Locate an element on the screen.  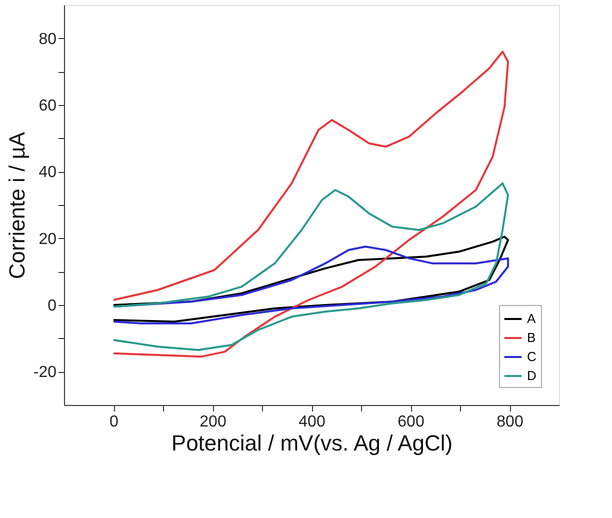
legend-label: B is located at coordinates (531, 337).